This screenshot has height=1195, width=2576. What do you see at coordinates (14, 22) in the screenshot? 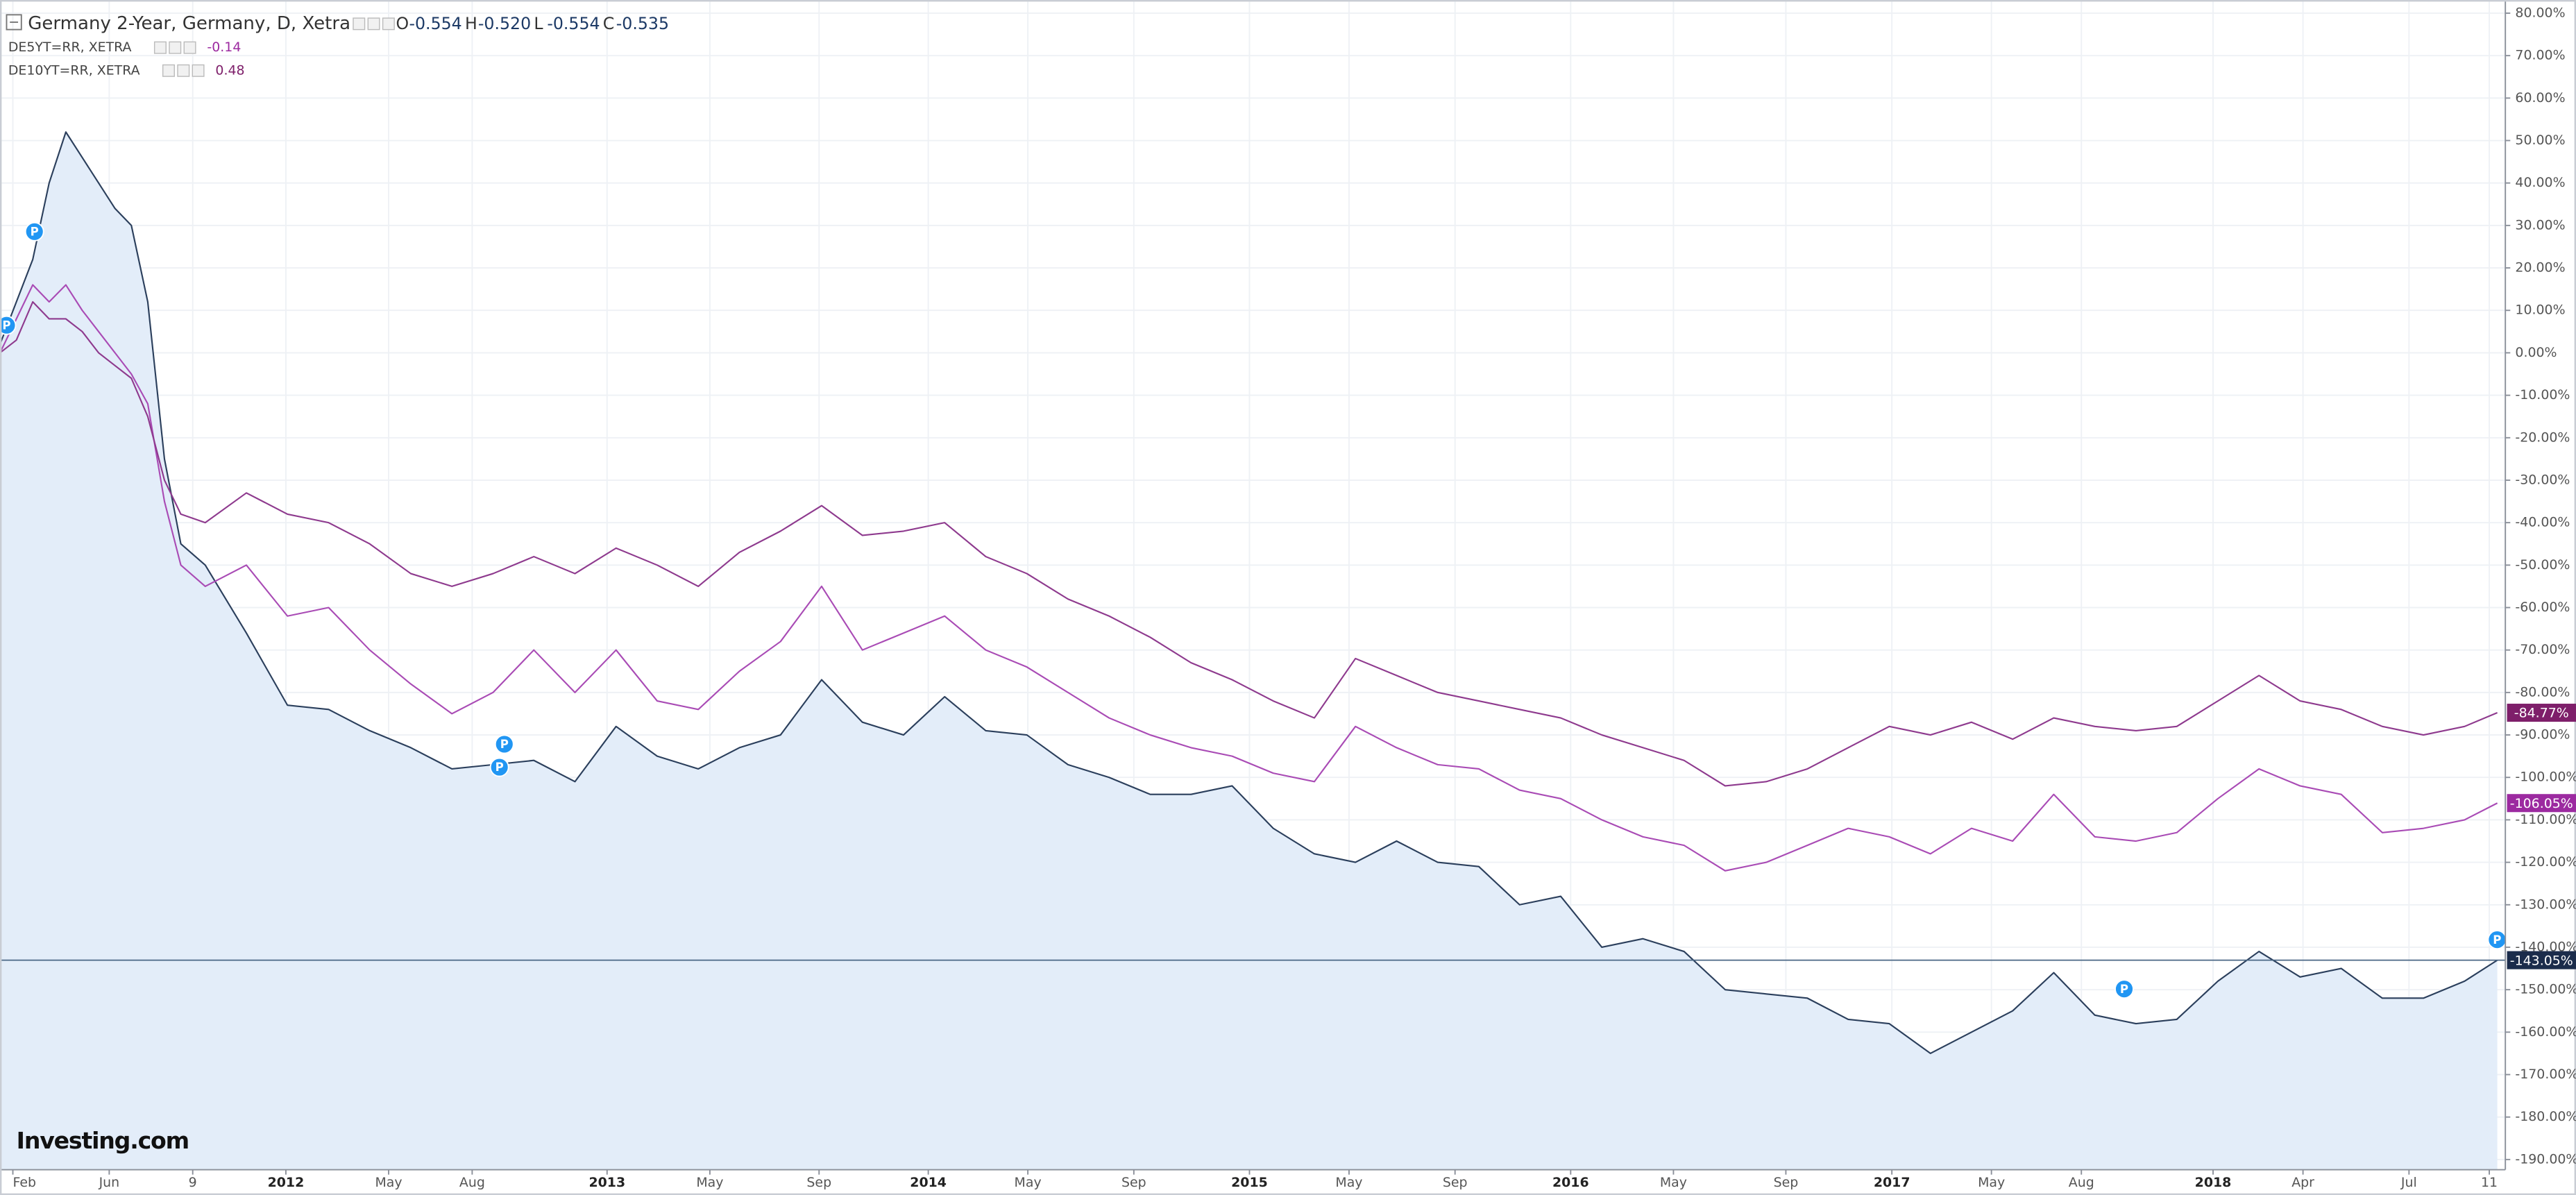
I see `collapse-button` at bounding box center [14, 22].